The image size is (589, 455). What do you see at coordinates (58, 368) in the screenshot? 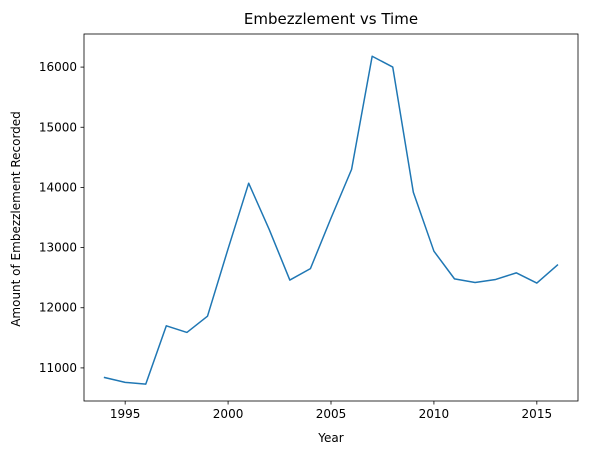
I see `y-tick-label: 11000` at bounding box center [58, 368].